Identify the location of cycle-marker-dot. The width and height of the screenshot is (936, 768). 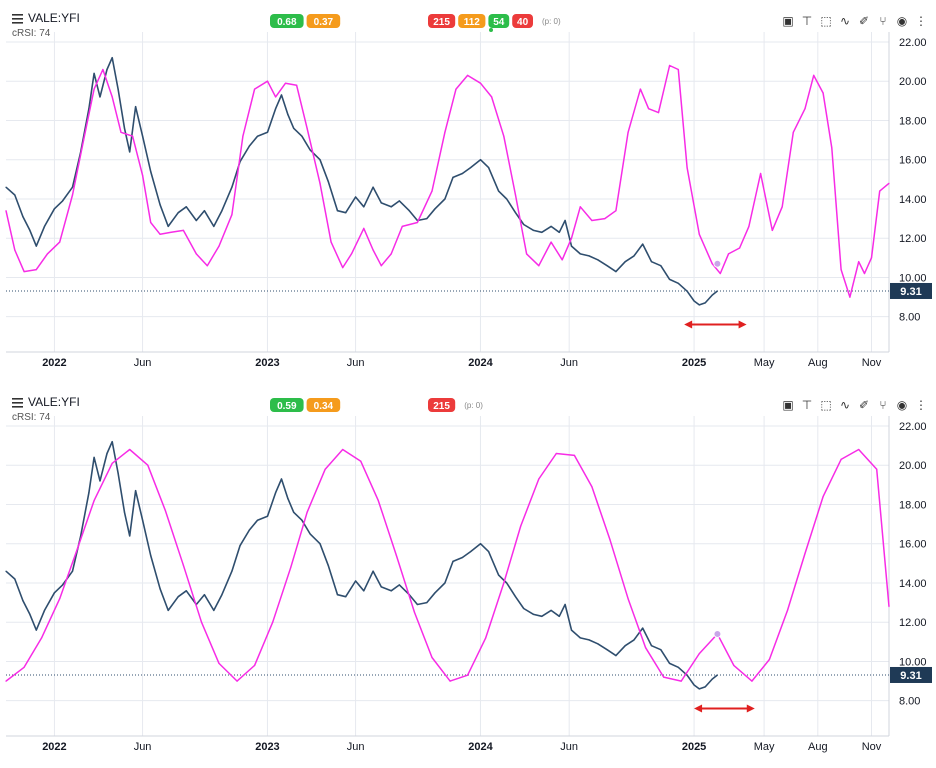
(717, 263).